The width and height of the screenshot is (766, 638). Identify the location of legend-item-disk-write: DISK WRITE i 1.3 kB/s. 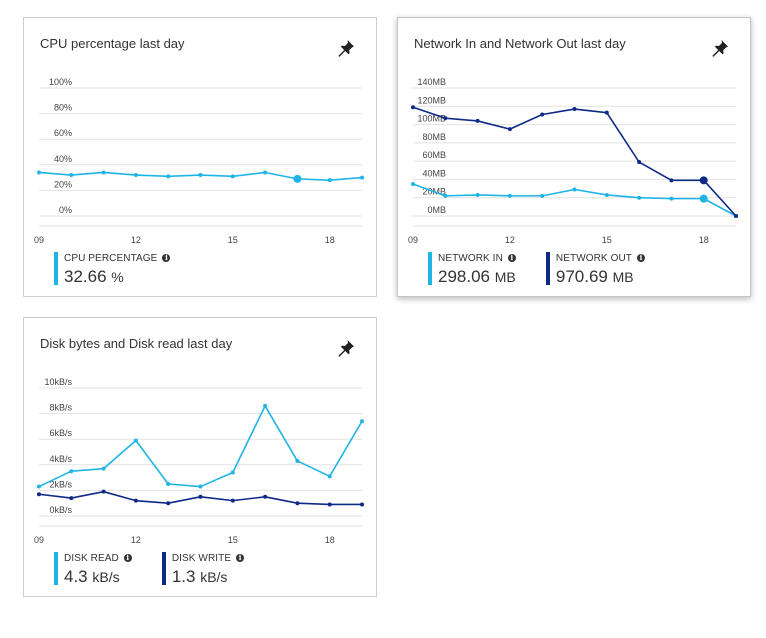
(203, 569).